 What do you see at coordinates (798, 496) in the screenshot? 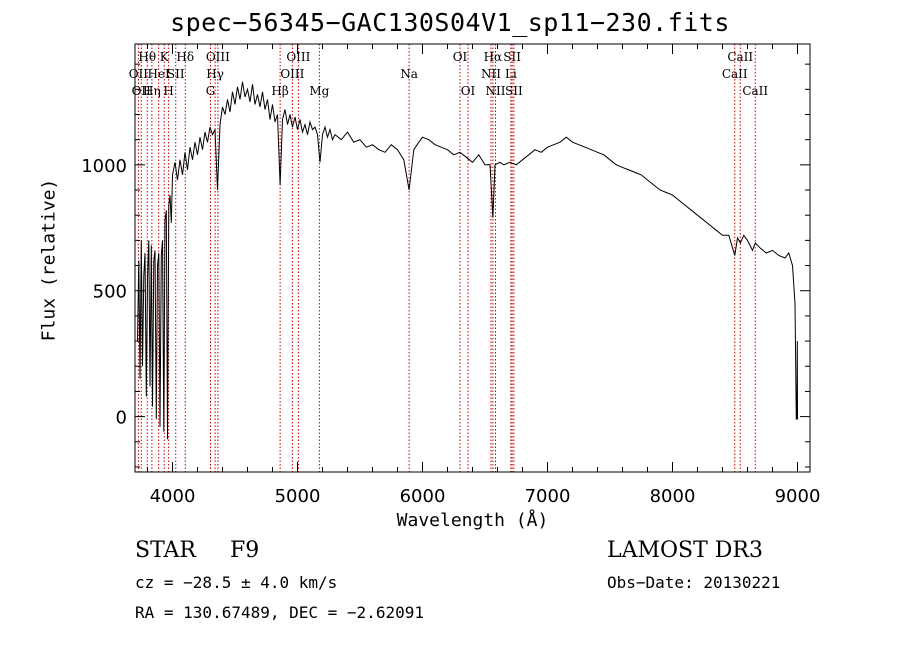
I see `x-tick-label: 9000` at bounding box center [798, 496].